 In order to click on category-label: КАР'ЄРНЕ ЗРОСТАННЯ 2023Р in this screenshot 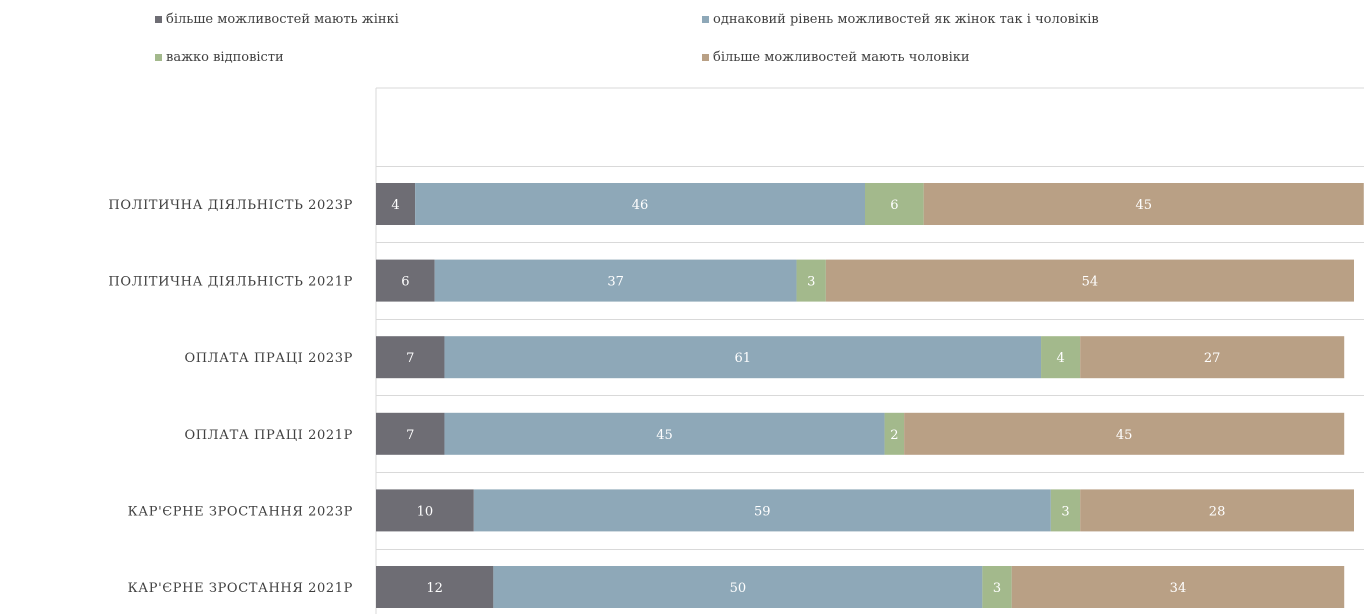, I will do `click(240, 511)`.